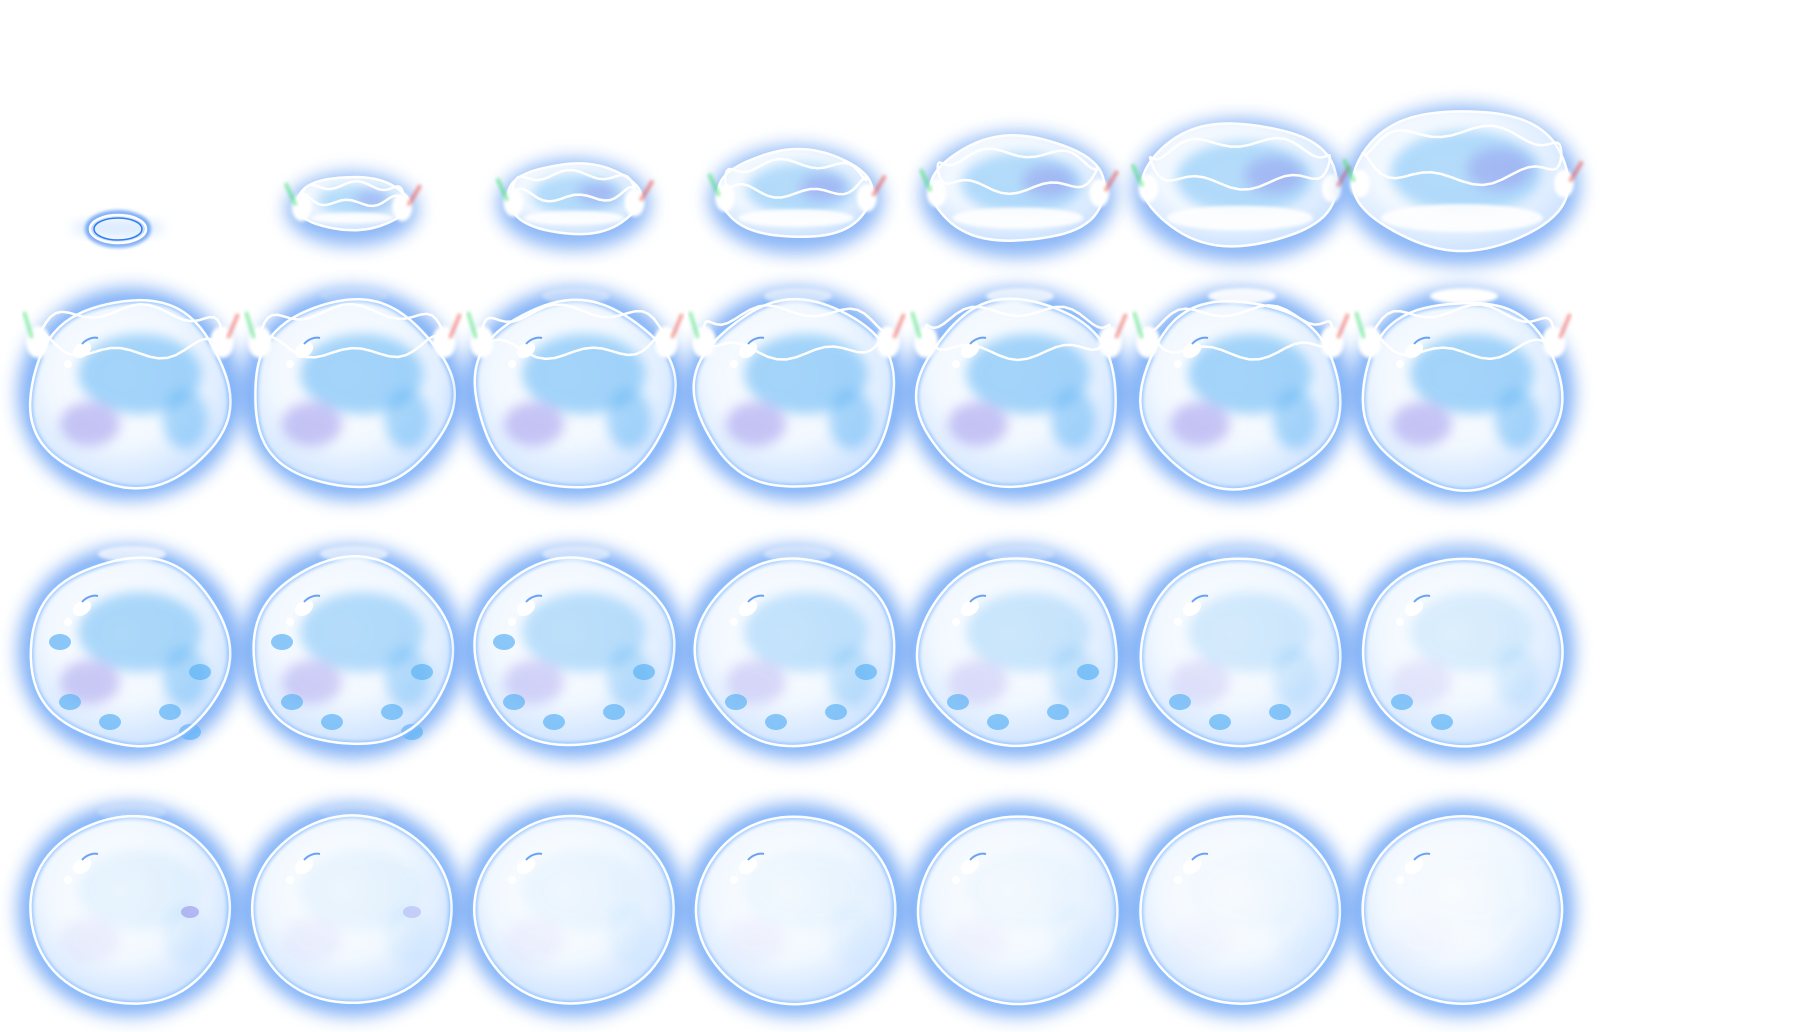  Describe the element at coordinates (118, 229) in the screenshot. I see `ring` at that location.